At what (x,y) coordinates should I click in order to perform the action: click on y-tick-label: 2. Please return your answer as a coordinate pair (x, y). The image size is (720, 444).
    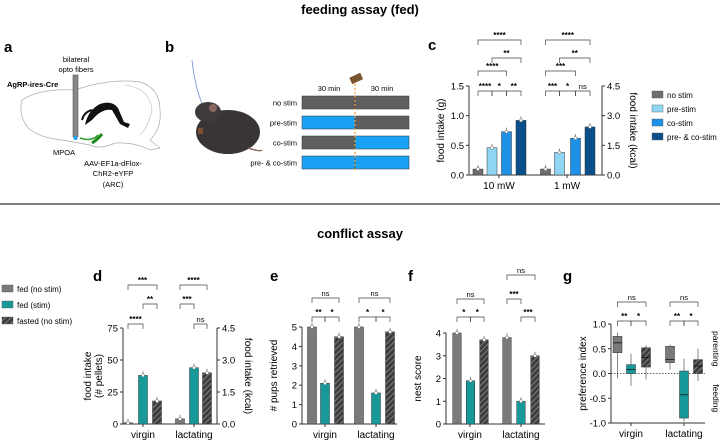
    Looking at the image, I should click on (438, 379).